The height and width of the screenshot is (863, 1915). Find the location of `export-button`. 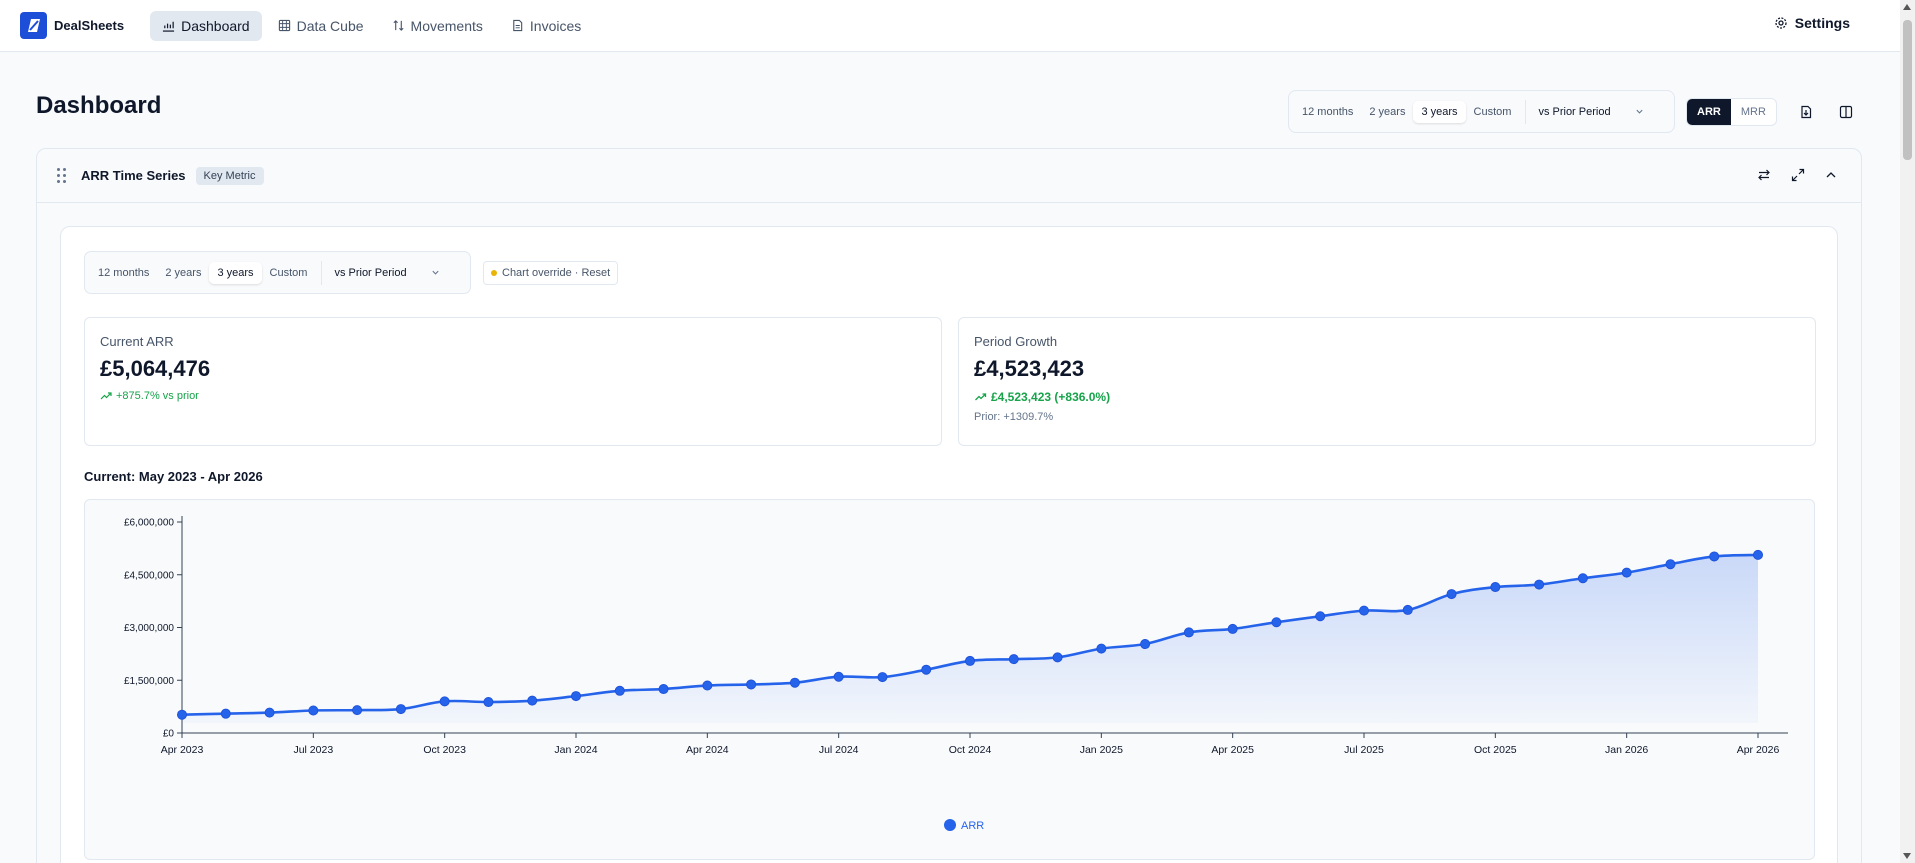

export-button is located at coordinates (1806, 112).